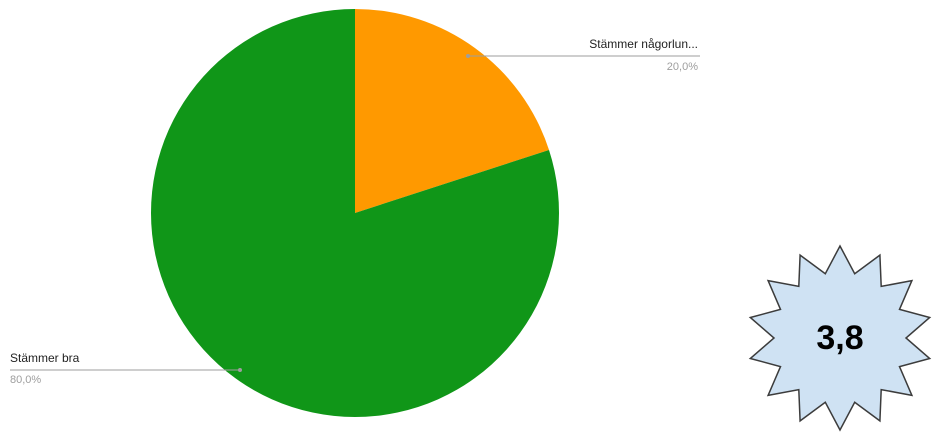 The width and height of the screenshot is (932, 436). Describe the element at coordinates (25, 380) in the screenshot. I see `slice-value-label-2: 80,0%` at that location.